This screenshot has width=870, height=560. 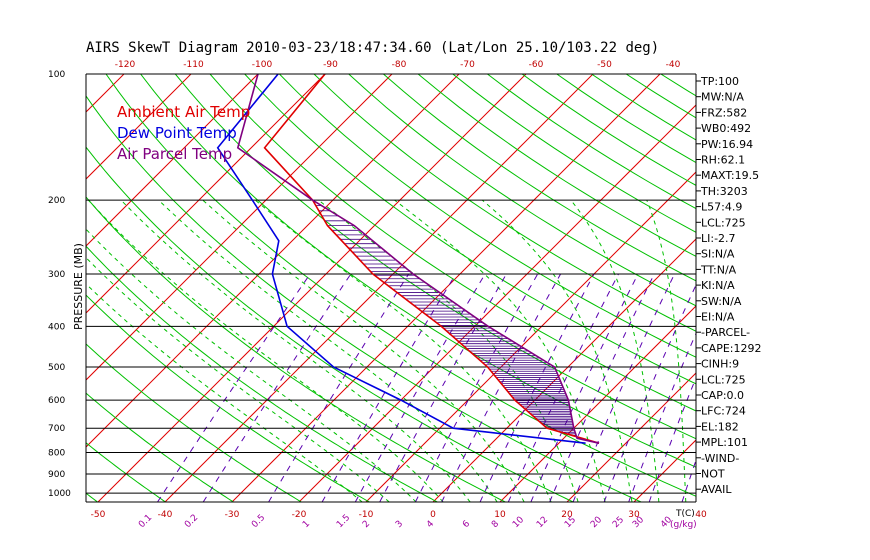 I want to click on sidebar-index-line: KI:N/A, so click(x=718, y=285).